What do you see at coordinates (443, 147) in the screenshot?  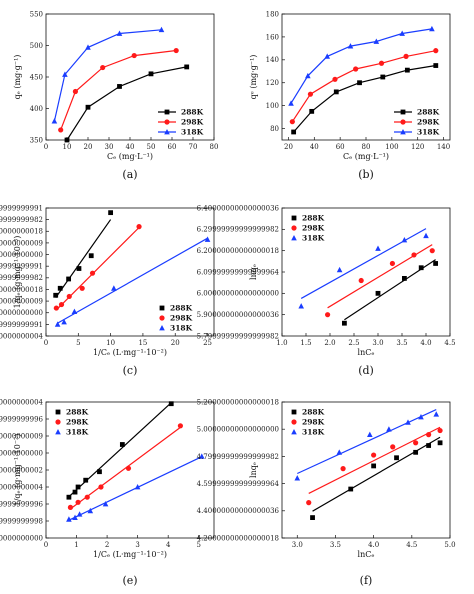 I see `x-tick-label: 140` at bounding box center [443, 147].